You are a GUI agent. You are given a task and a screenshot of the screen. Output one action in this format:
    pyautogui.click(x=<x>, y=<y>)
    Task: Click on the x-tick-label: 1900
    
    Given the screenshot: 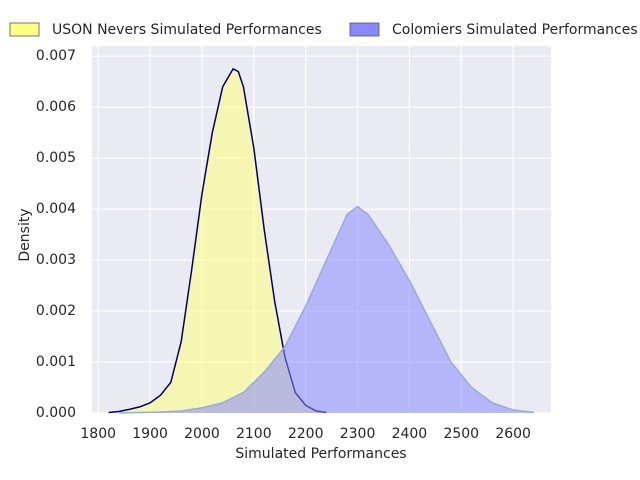 What is the action you would take?
    pyautogui.click(x=150, y=434)
    